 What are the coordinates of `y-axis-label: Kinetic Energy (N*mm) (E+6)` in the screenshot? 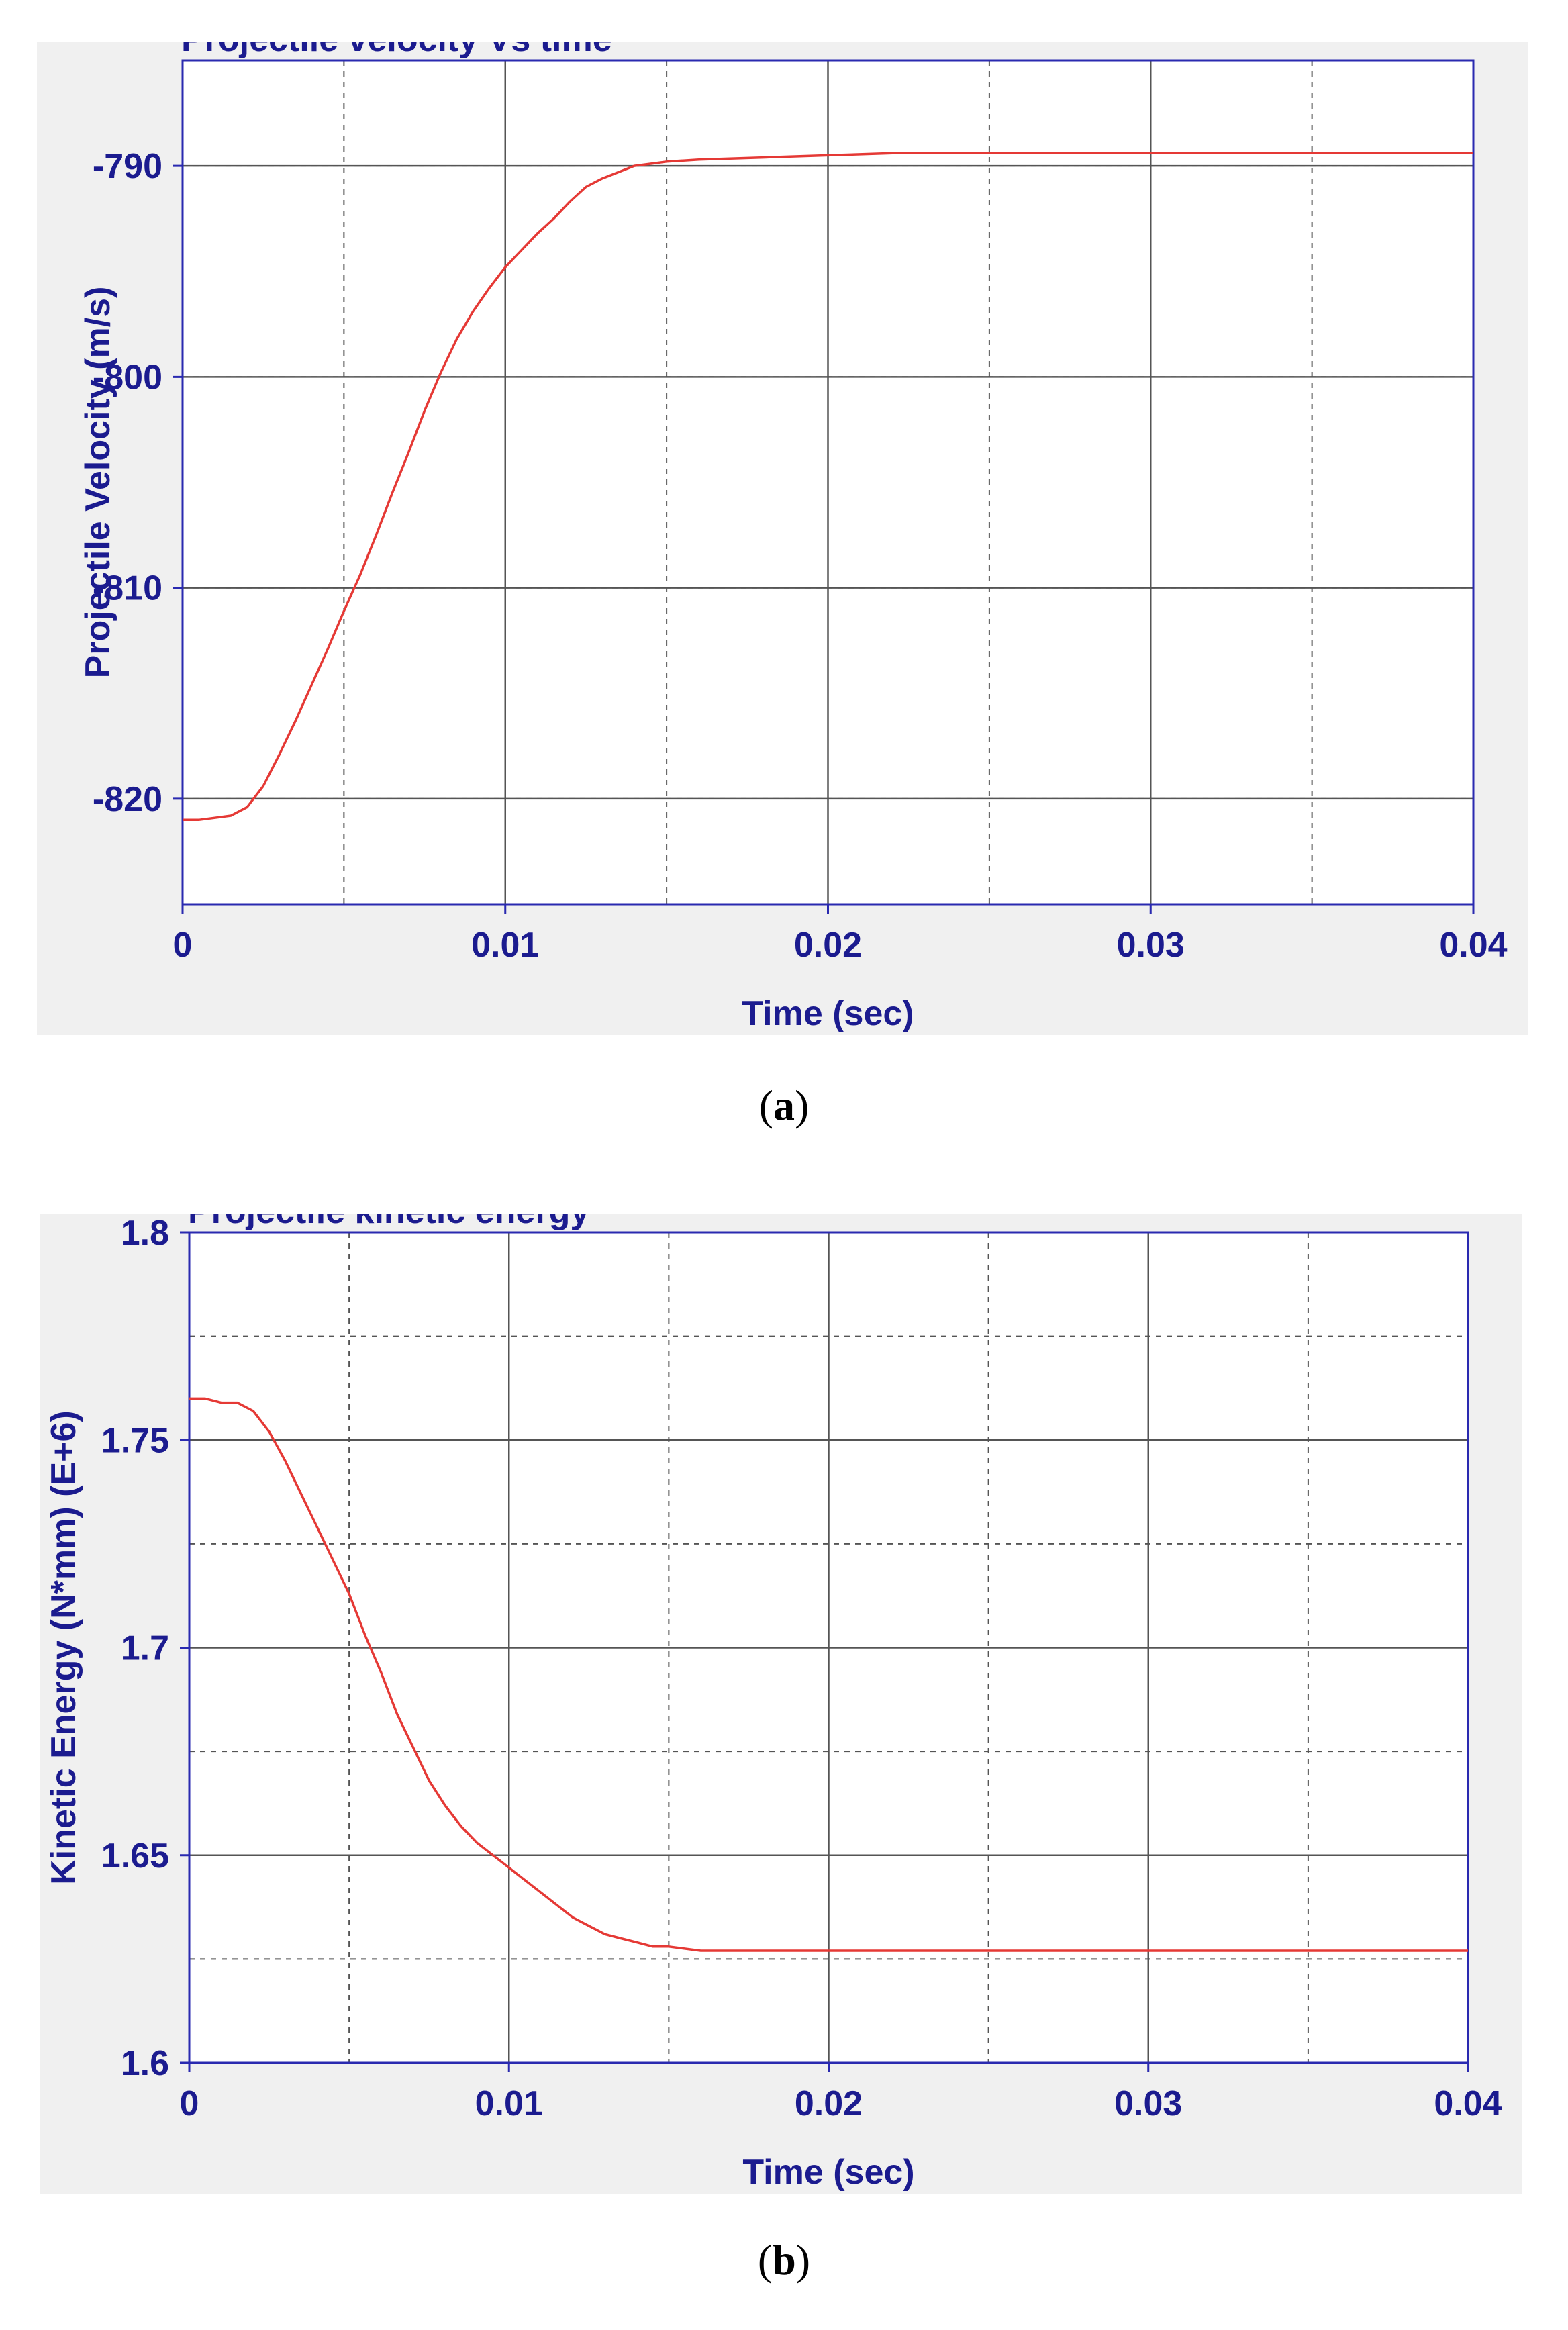 It's located at (64, 1647).